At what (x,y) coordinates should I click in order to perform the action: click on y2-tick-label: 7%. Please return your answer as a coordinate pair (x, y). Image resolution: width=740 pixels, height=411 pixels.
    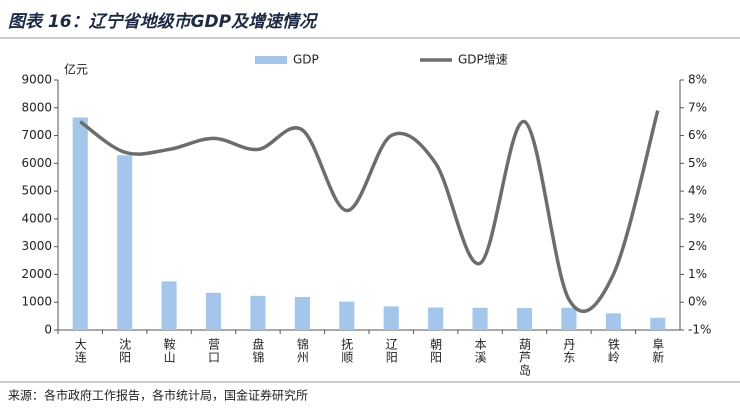
    Looking at the image, I should click on (697, 107).